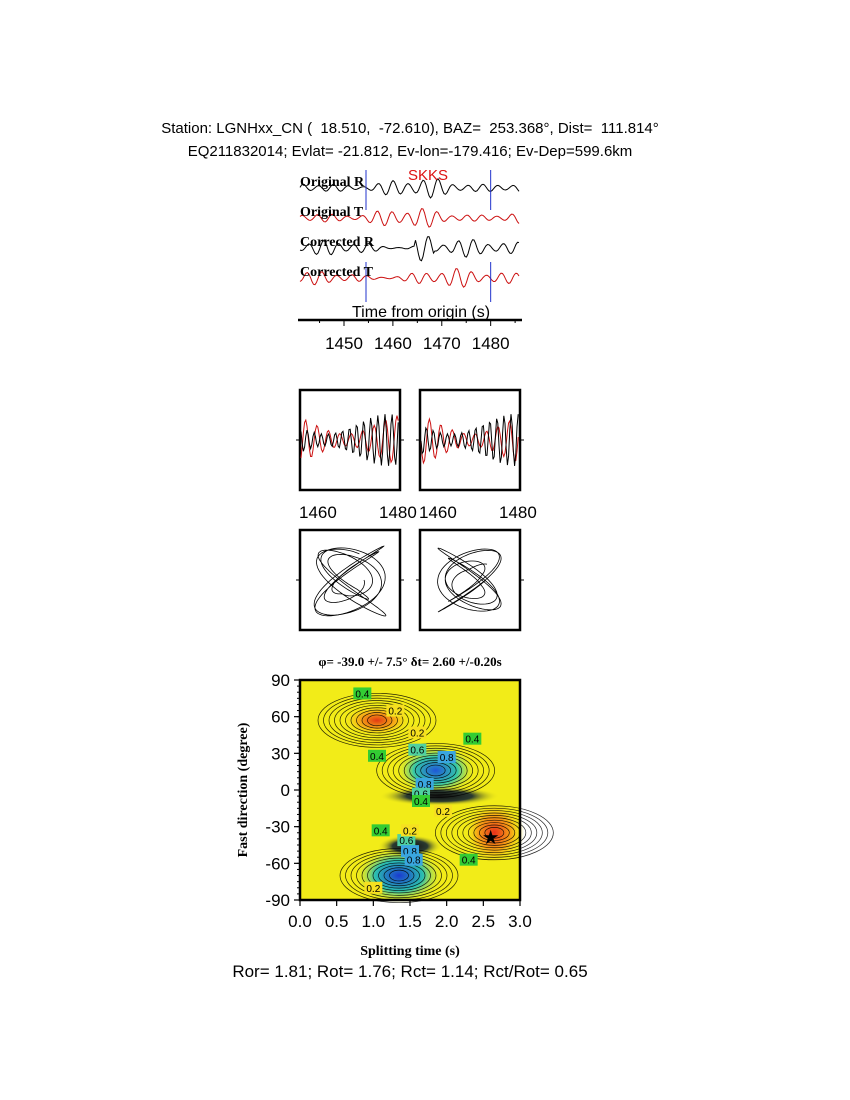 The height and width of the screenshot is (1100, 850). I want to click on time-axis-ticks: 1450 1460 1470 1480, so click(417, 336).